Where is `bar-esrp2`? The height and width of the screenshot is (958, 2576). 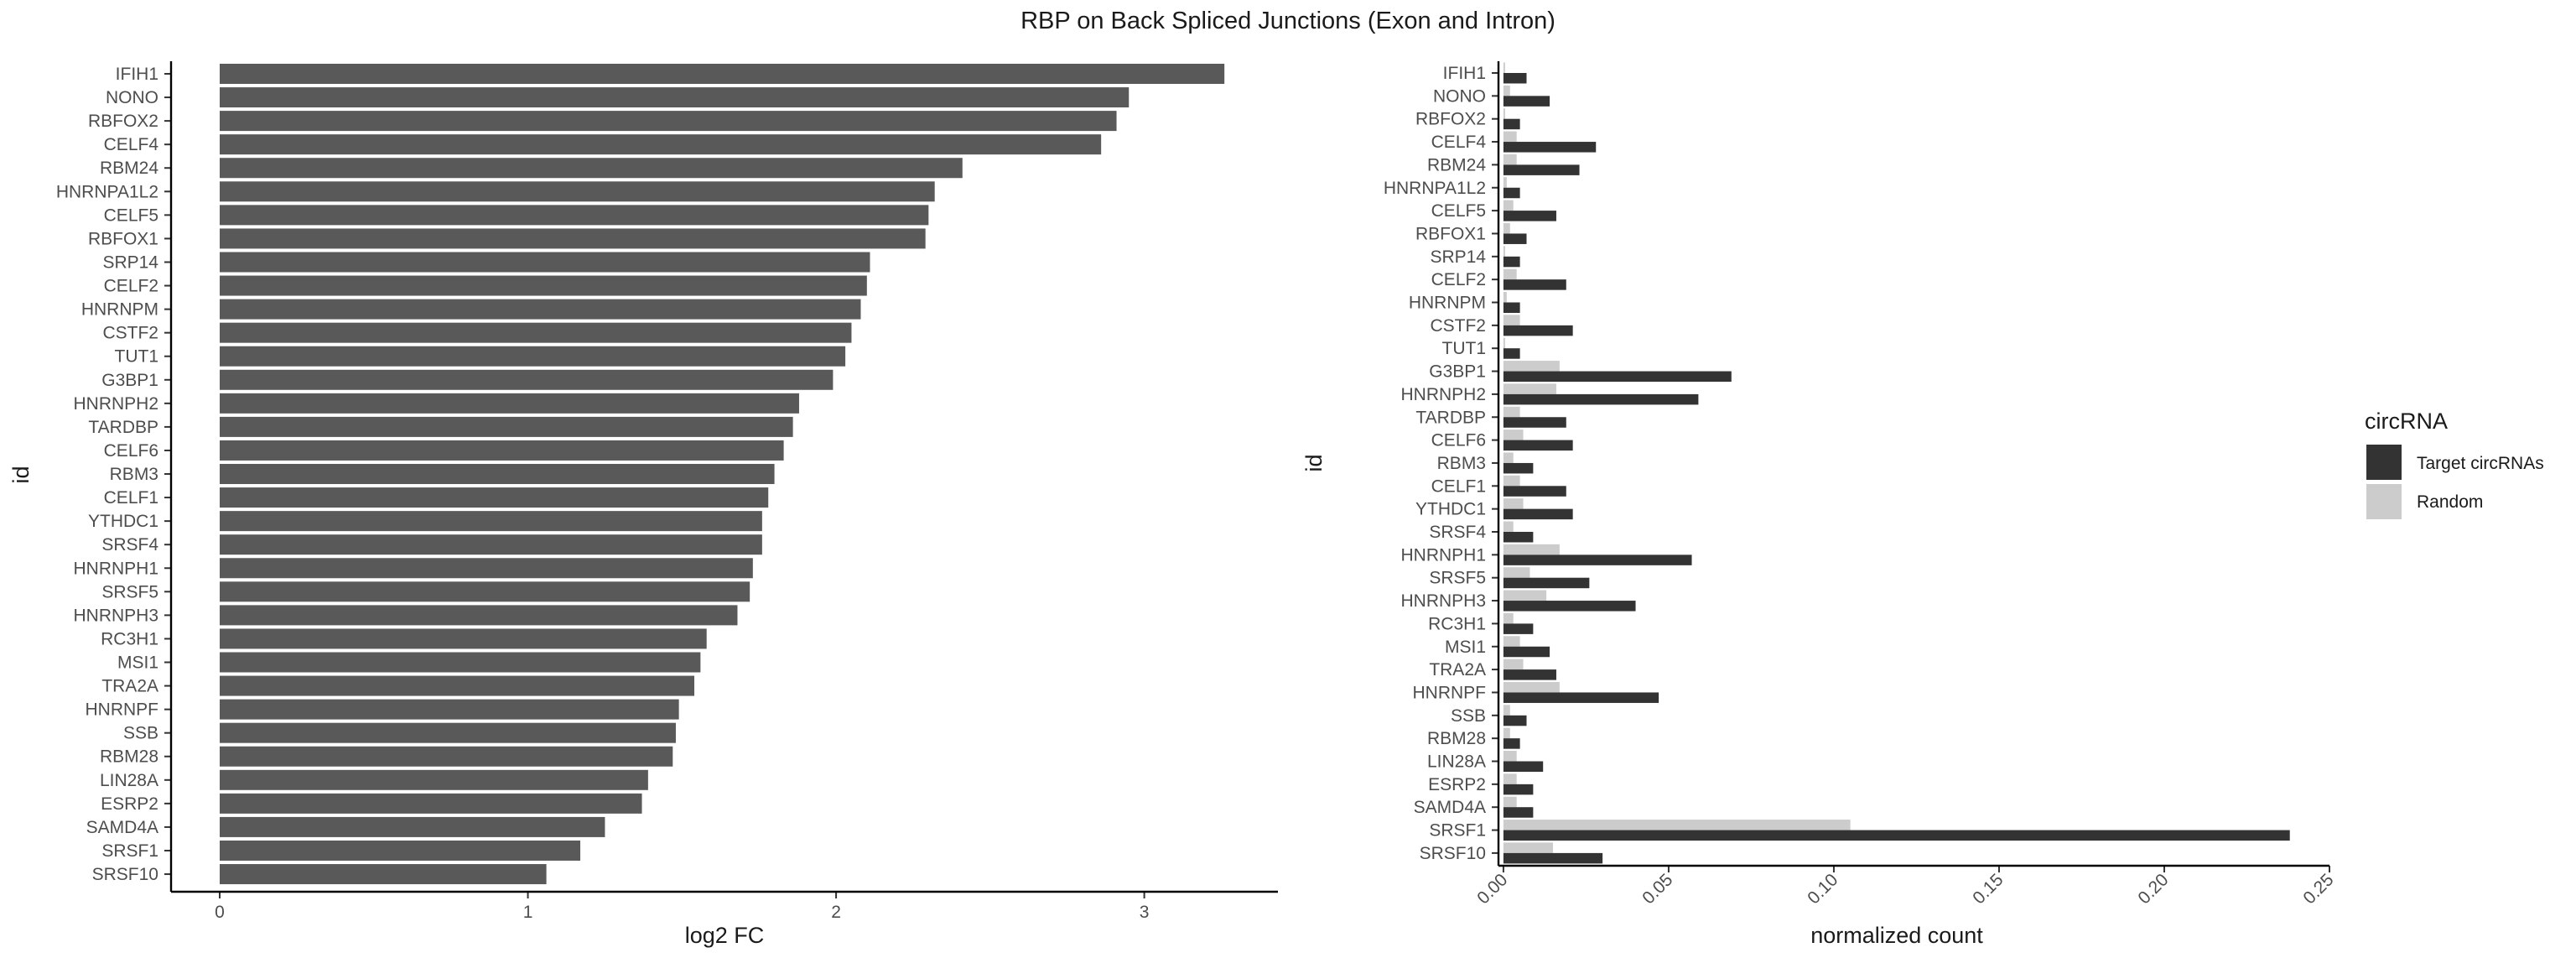
bar-esrp2 is located at coordinates (431, 803).